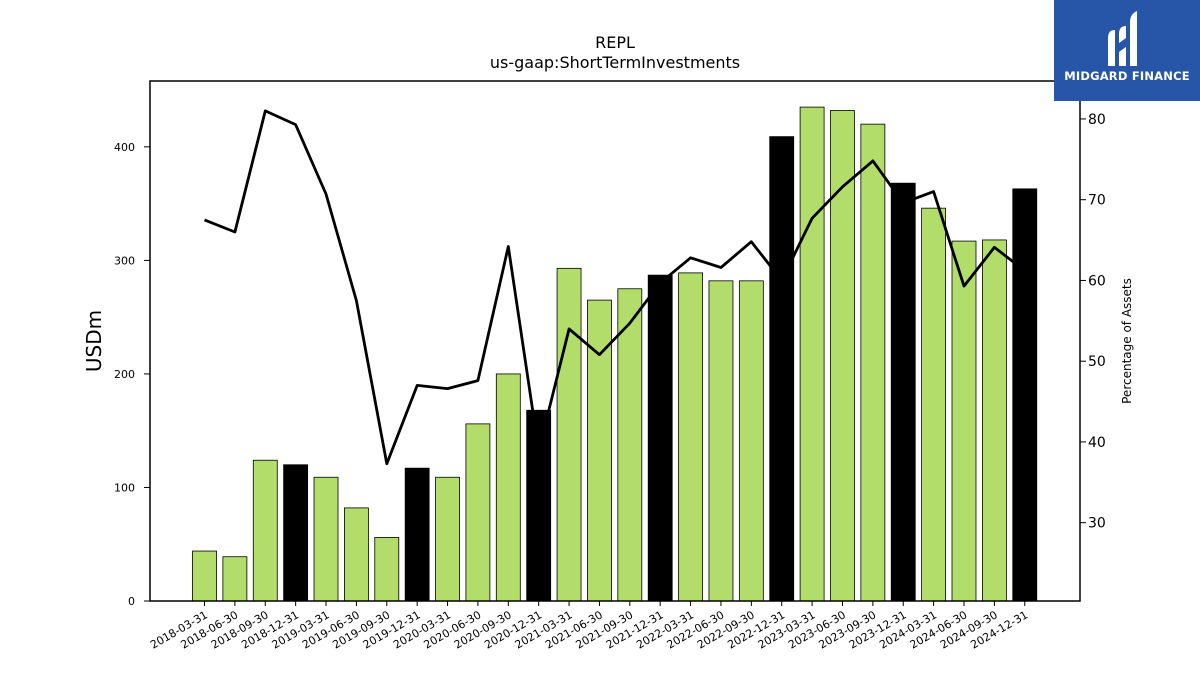 This screenshot has height=675, width=1200. Describe the element at coordinates (124, 487) in the screenshot. I see `y-tick-label: 100` at that location.